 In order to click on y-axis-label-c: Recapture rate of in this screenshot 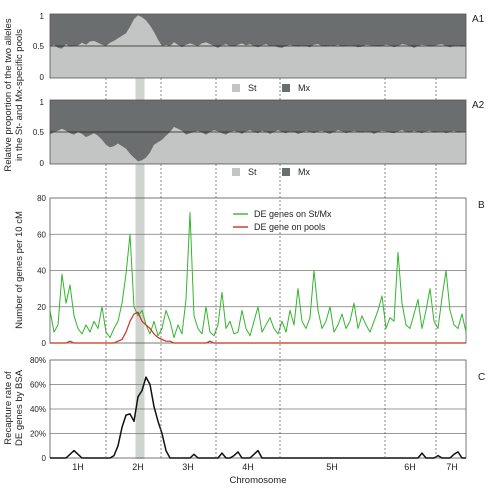, I will do `click(8, 408)`.